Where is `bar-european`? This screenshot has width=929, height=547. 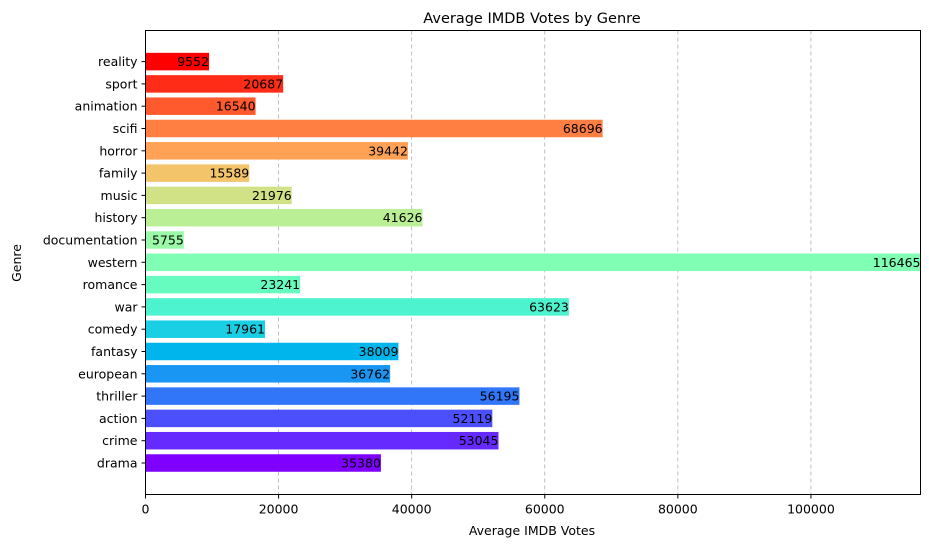 bar-european is located at coordinates (268, 374).